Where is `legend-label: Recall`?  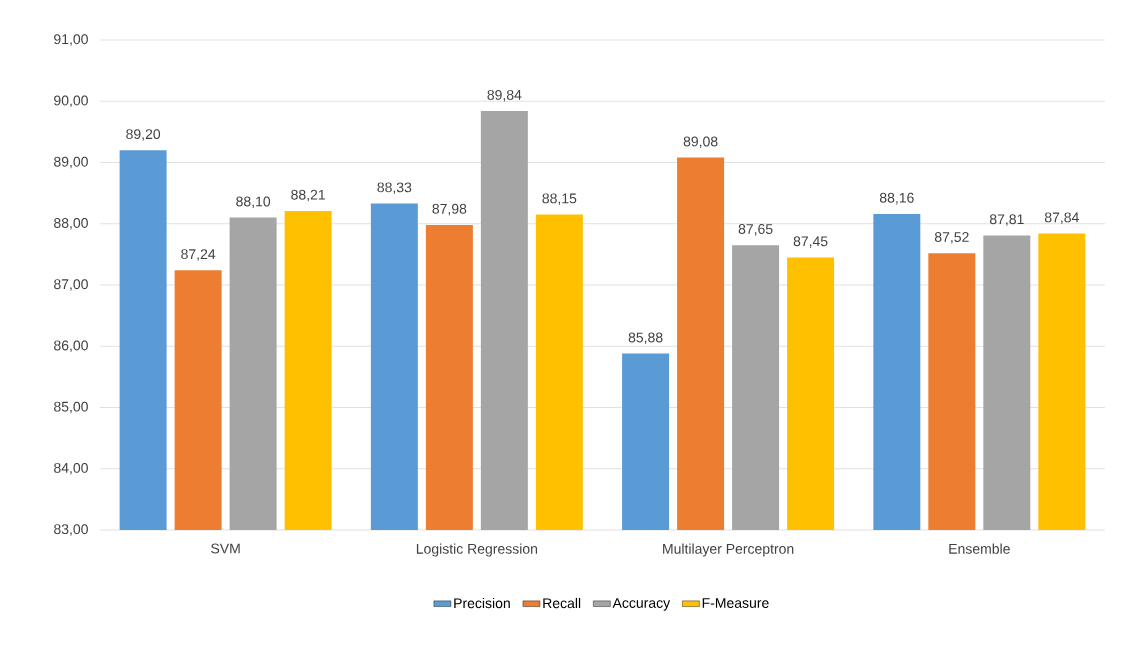 legend-label: Recall is located at coordinates (562, 603).